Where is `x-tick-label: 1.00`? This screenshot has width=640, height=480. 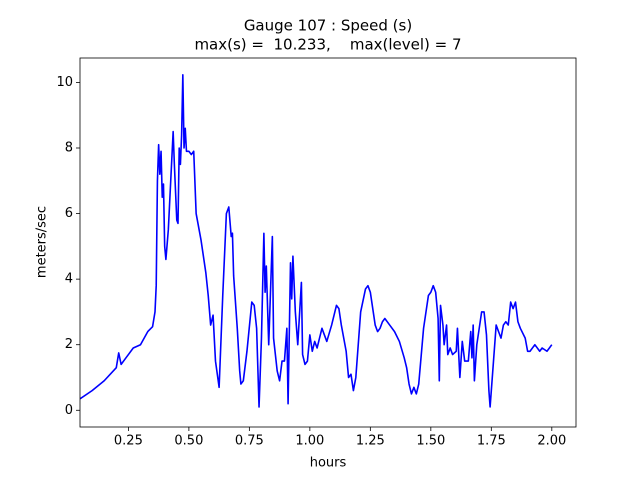 x-tick-label: 1.00 is located at coordinates (309, 441).